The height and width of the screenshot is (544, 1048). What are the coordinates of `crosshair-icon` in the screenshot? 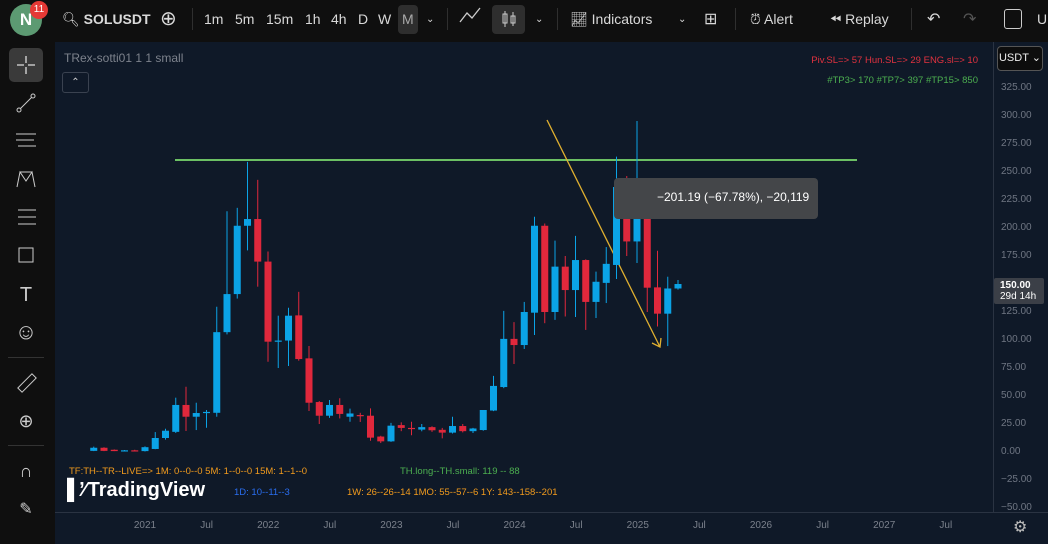 It's located at (26, 65).